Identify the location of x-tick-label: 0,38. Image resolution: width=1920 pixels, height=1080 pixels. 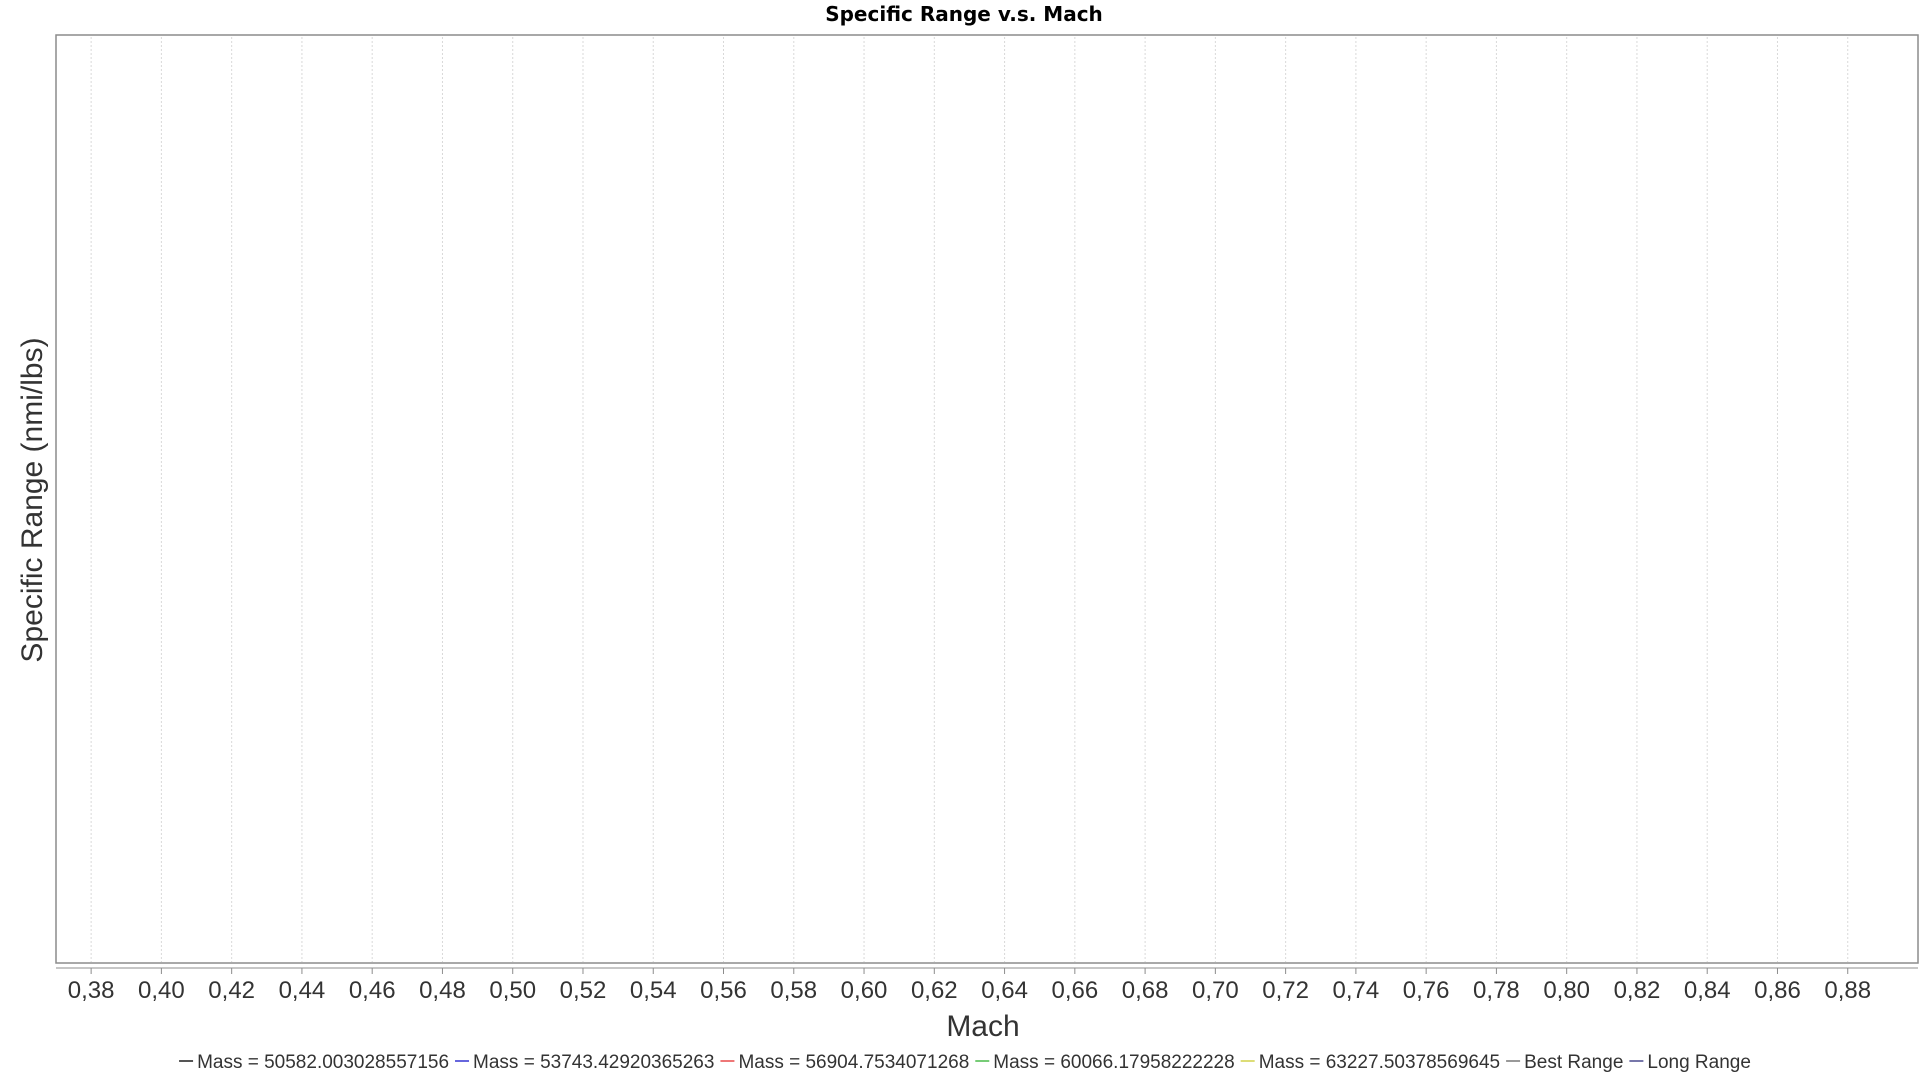
(91, 990).